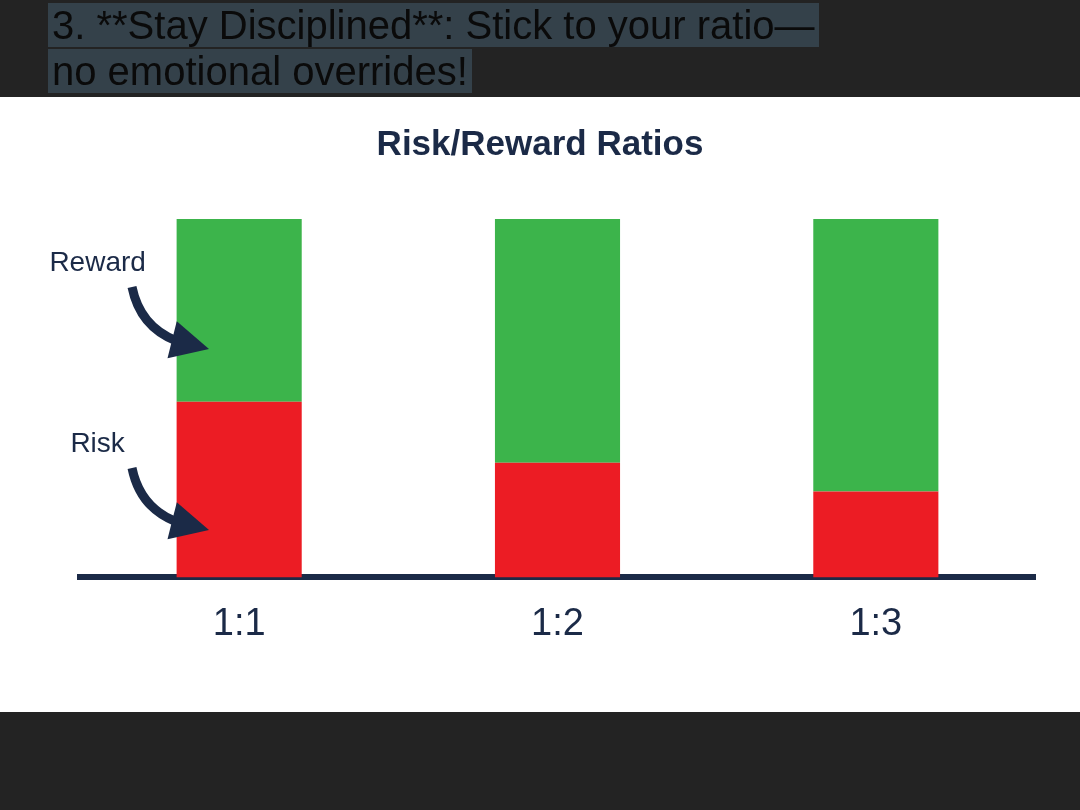 The image size is (1080, 810). Describe the element at coordinates (540, 143) in the screenshot. I see `chart-title: Risk/Reward Ratios` at that location.